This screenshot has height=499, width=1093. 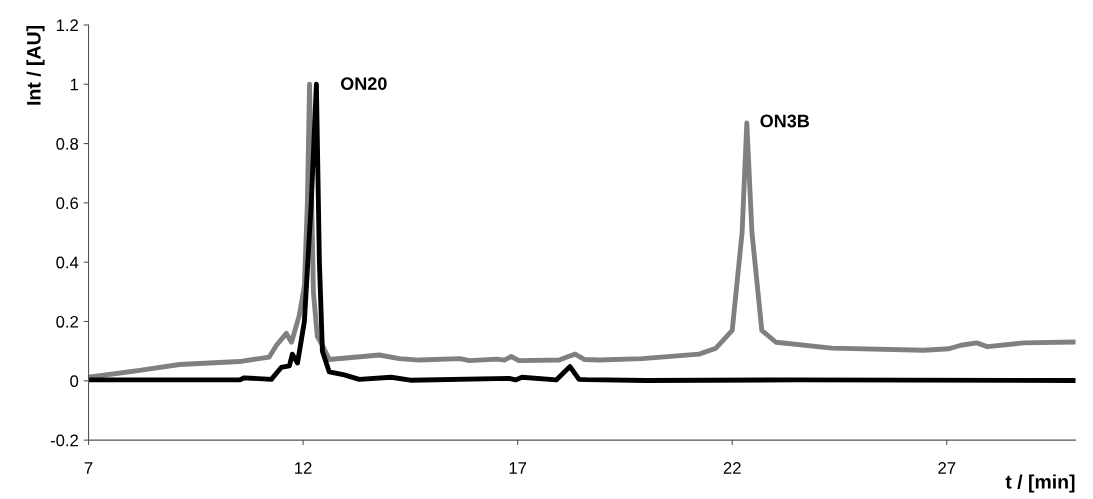 I want to click on y-axis-title: Int / [AU], so click(x=35, y=65).